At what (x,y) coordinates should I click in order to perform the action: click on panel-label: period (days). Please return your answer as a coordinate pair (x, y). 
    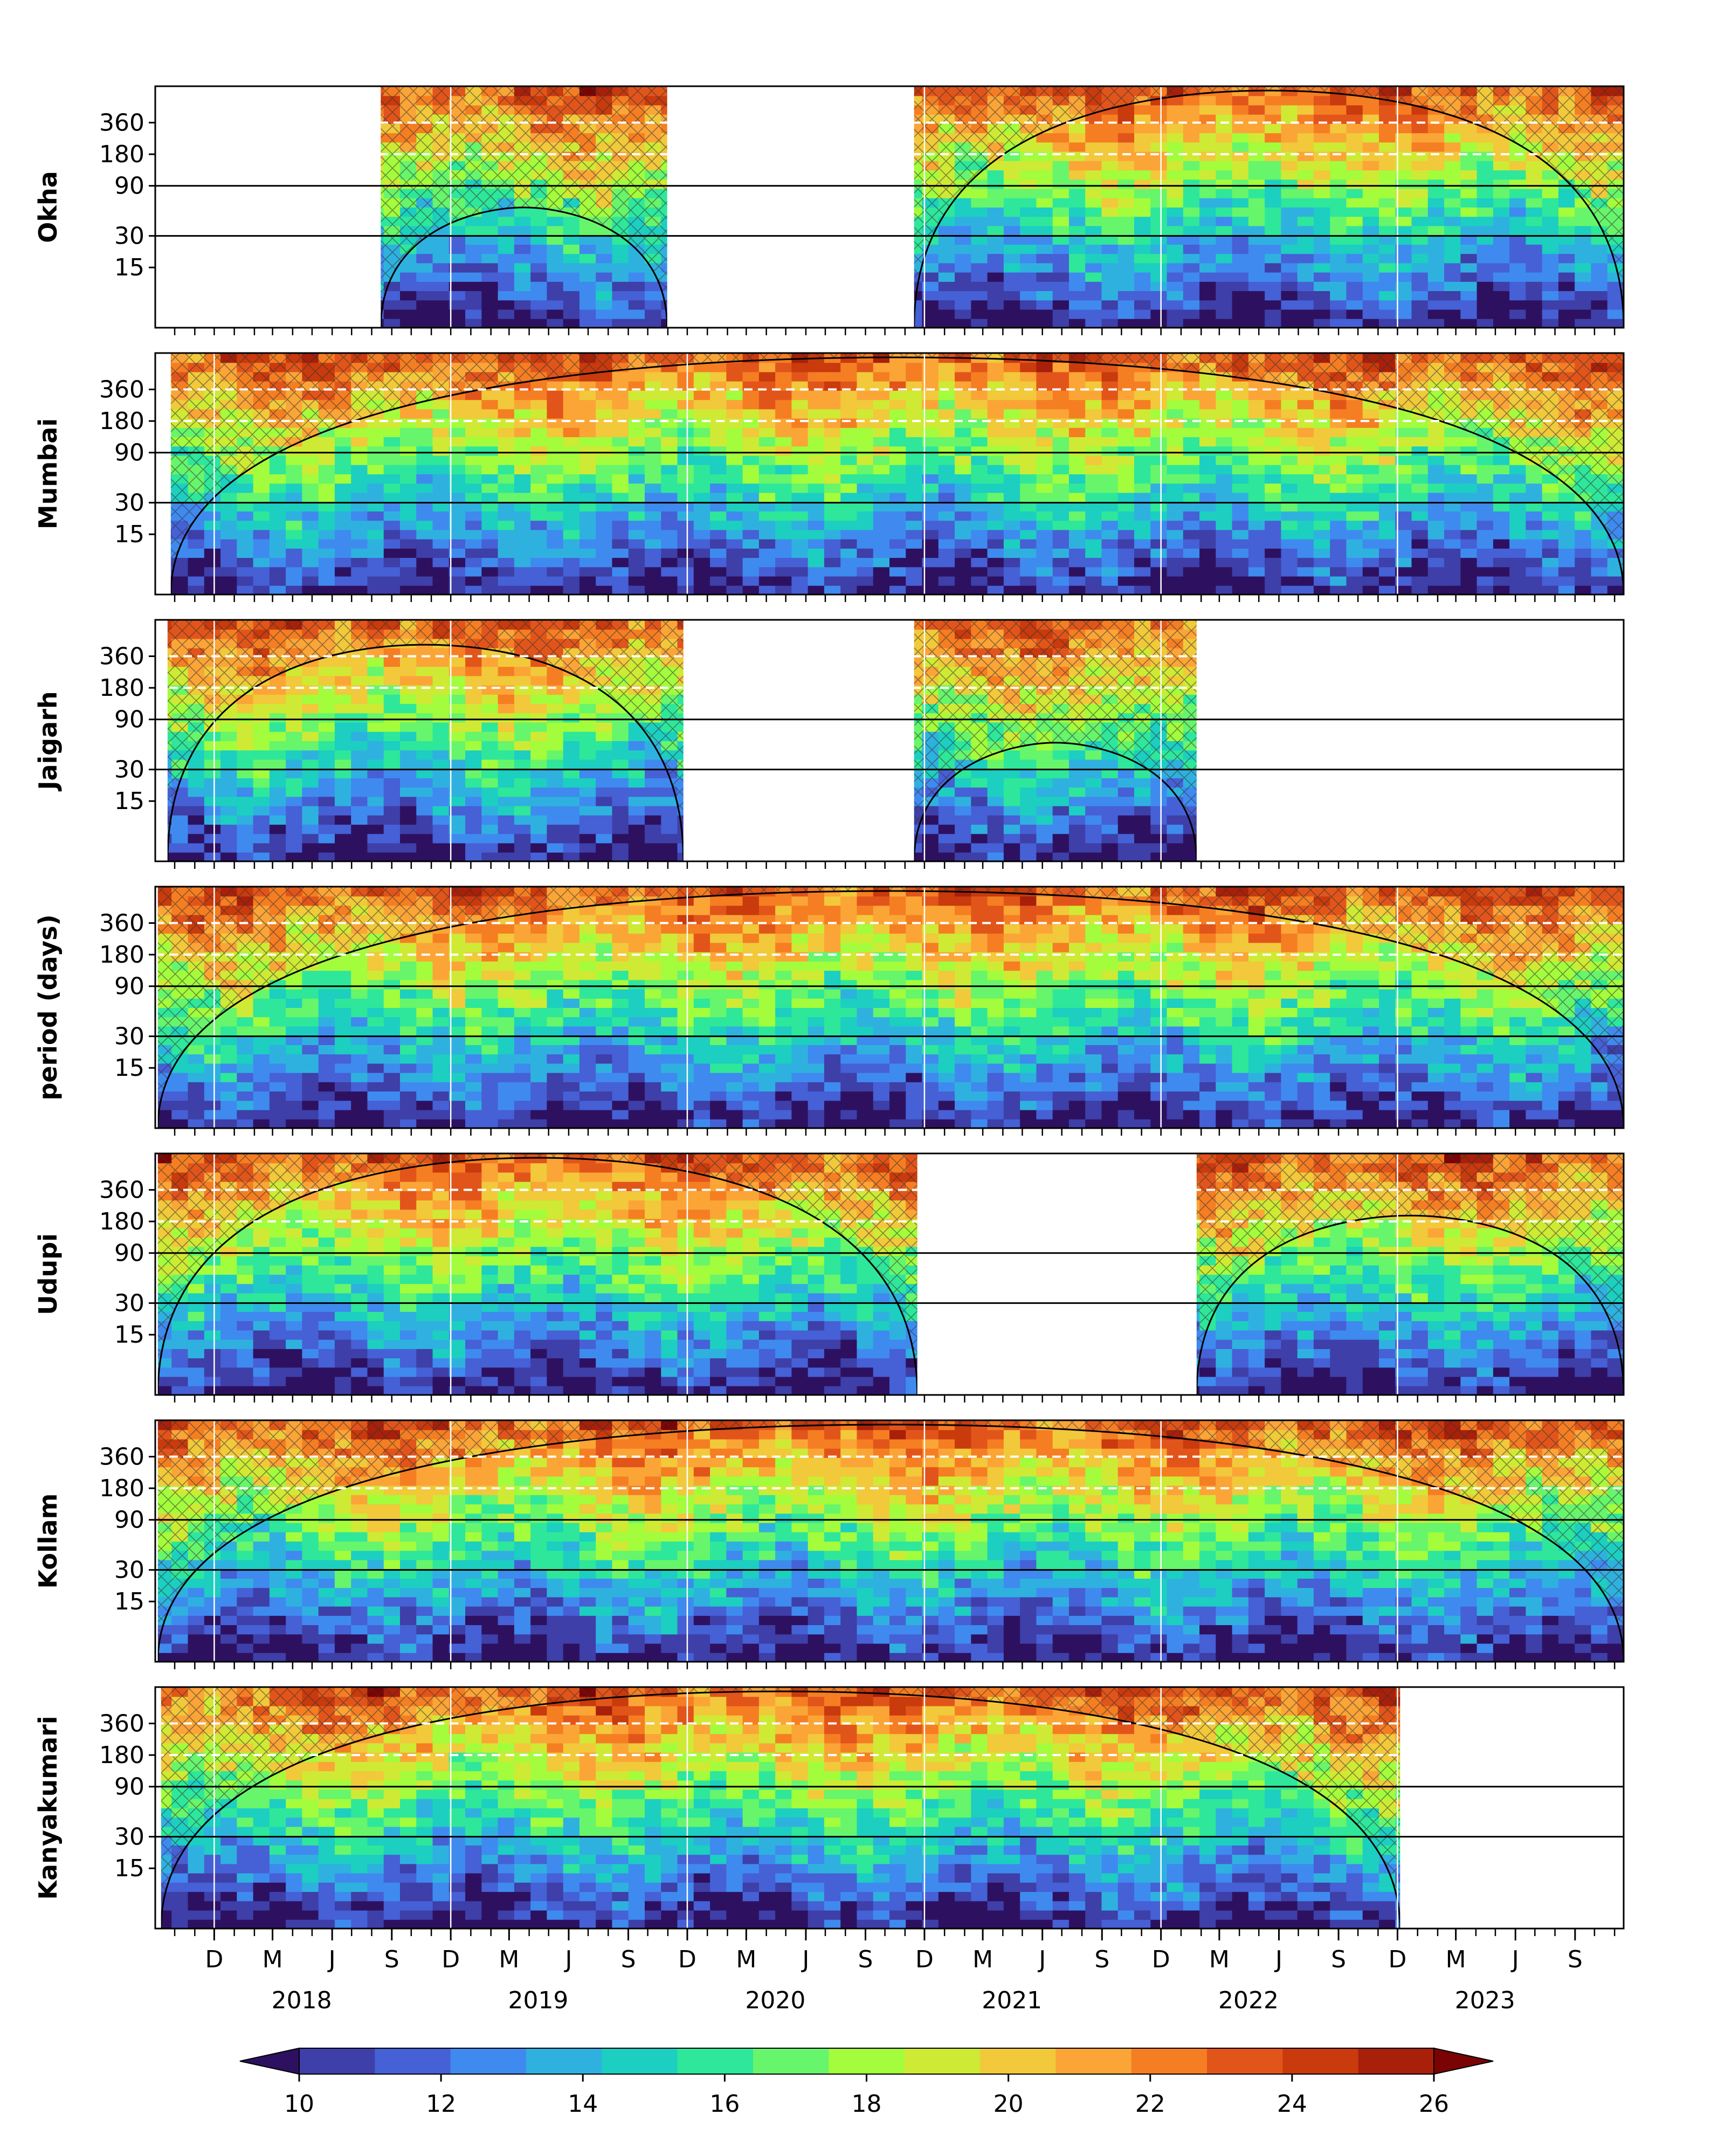
    Looking at the image, I should click on (48, 1007).